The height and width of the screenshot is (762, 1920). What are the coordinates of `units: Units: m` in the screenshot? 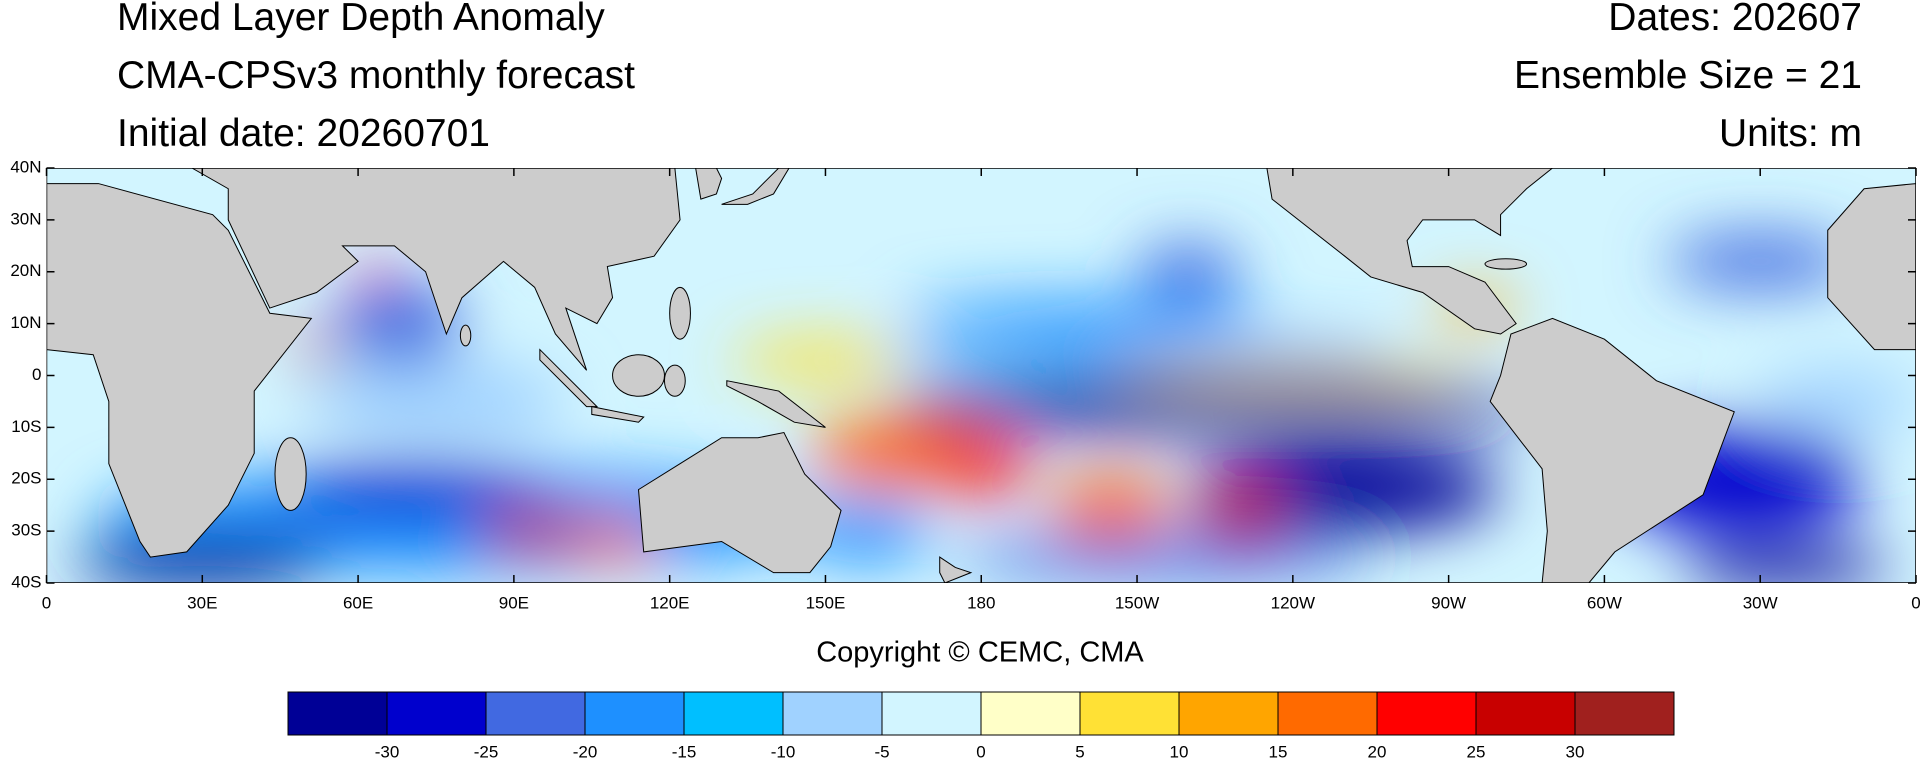 It's located at (1790, 133).